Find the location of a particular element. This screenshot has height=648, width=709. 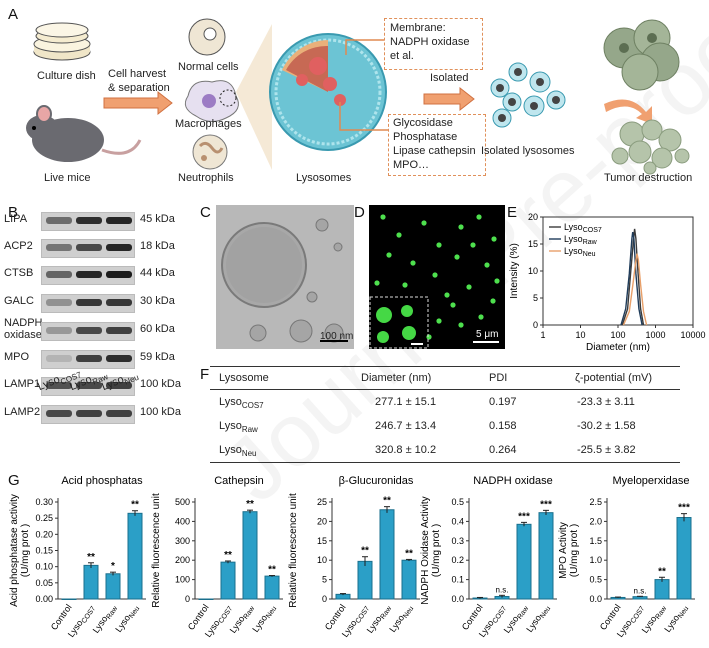

y-tick-label: 0.4 is located at coordinates (457, 521).